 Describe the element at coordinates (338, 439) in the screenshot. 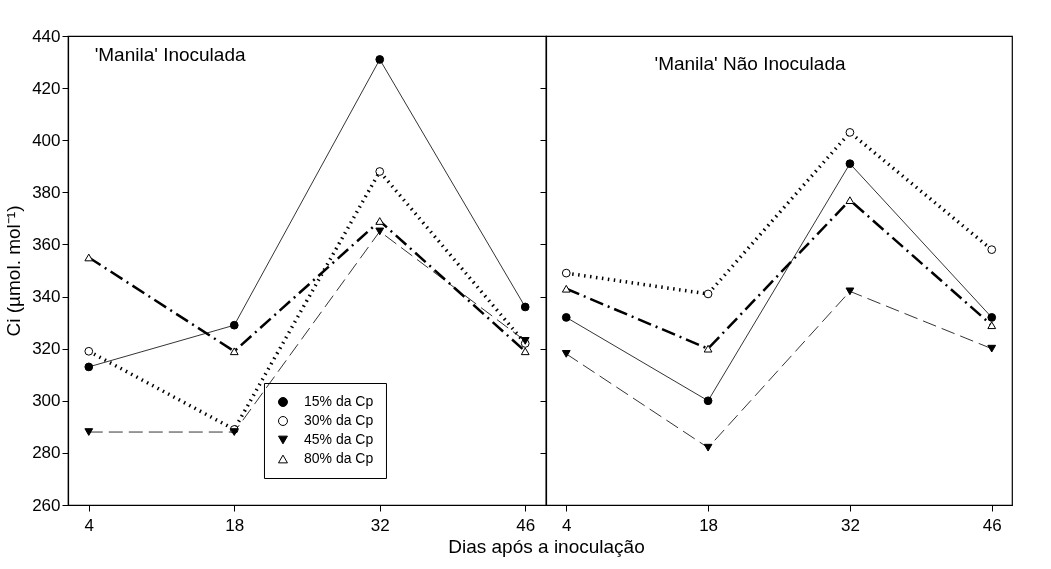

I see `legend-label: 45% da Cp` at that location.